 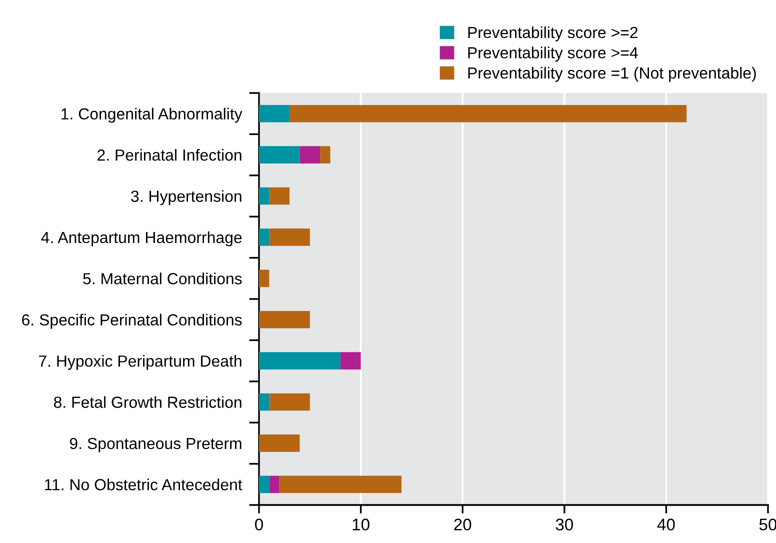 What do you see at coordinates (553, 54) in the screenshot?
I see `legend-label: Preventability score >=4` at bounding box center [553, 54].